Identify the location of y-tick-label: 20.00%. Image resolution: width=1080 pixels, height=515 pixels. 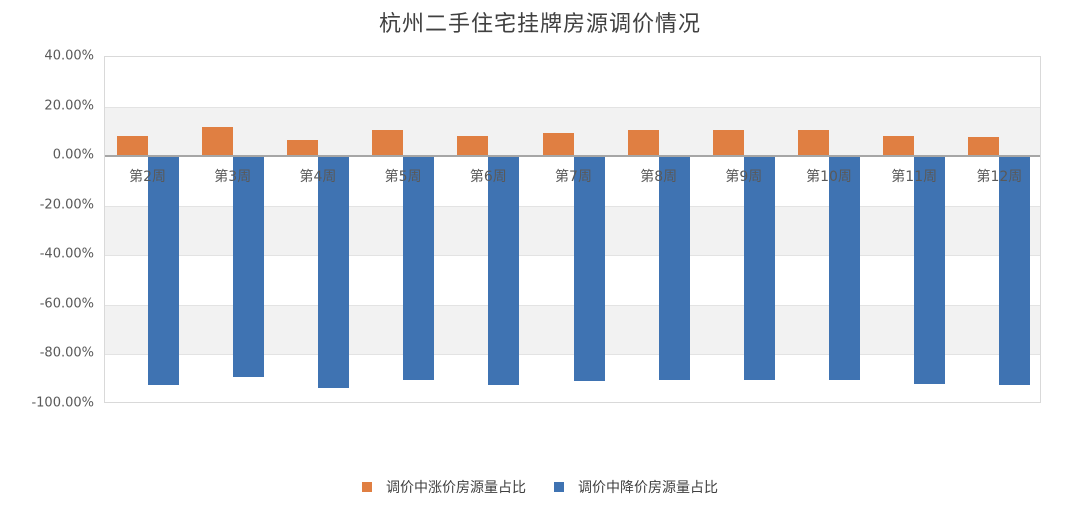
(69, 106).